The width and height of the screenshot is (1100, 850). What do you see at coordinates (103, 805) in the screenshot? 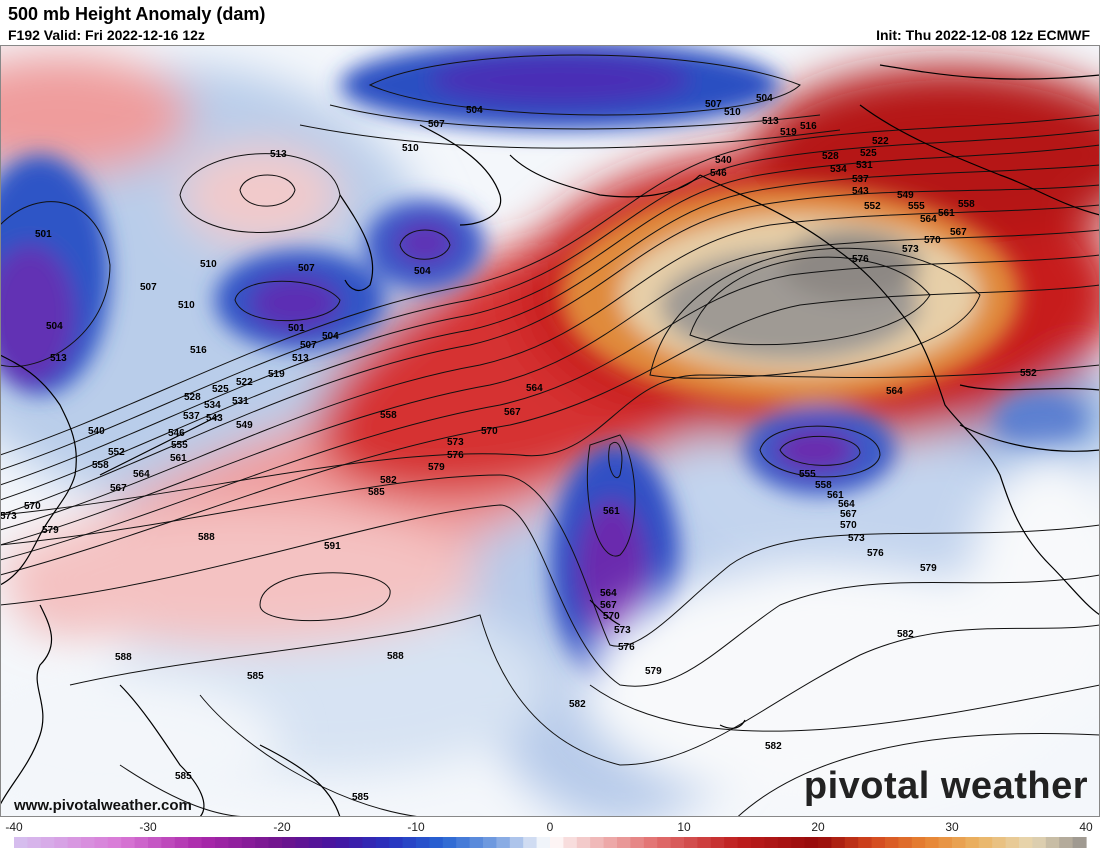
I see `website-url: www.pivotalweather.com` at bounding box center [103, 805].